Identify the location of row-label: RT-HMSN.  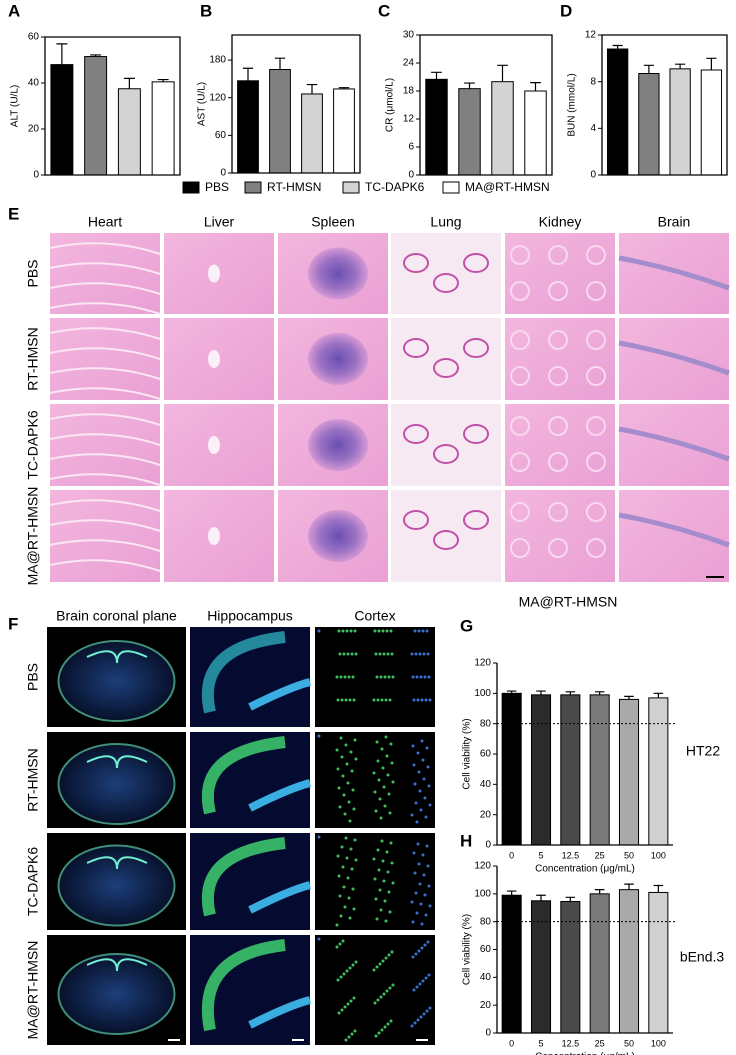
(33, 359).